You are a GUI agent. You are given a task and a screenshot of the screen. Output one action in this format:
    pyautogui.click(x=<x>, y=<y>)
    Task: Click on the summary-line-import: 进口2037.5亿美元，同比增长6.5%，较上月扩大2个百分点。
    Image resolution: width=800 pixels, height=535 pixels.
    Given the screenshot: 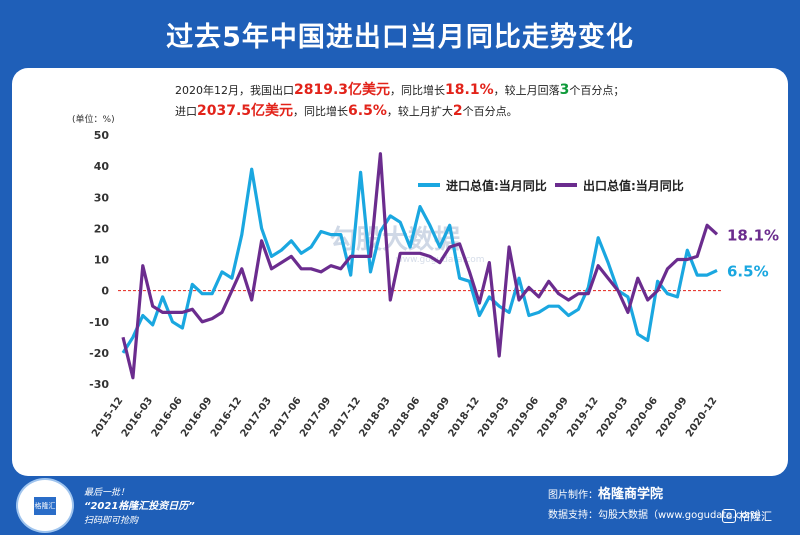 What is the action you would take?
    pyautogui.click(x=435, y=111)
    